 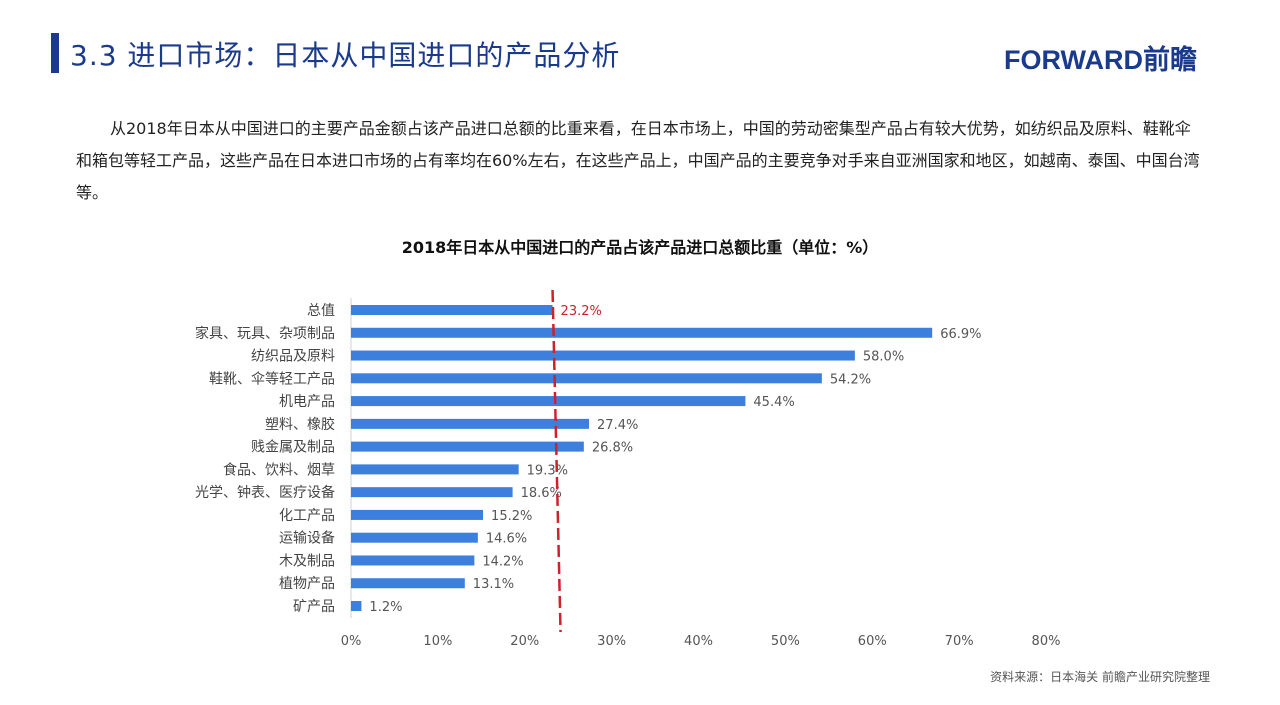 What do you see at coordinates (617, 425) in the screenshot?
I see `data-label: 27.4%` at bounding box center [617, 425].